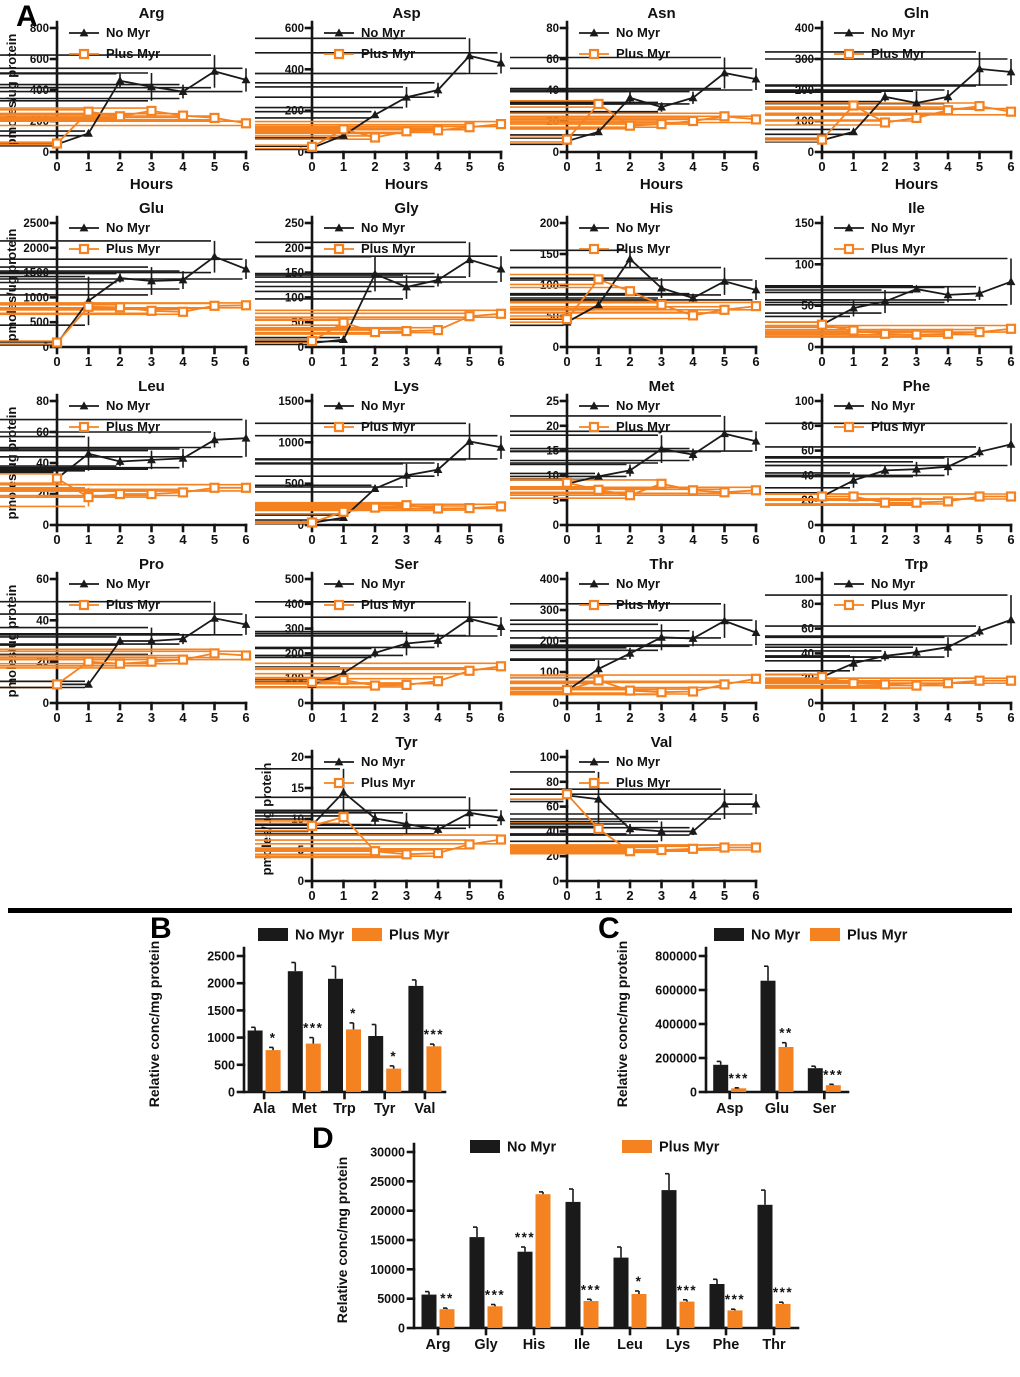  Describe the element at coordinates (556, 501) in the screenshot. I see `y-tick-label: 5` at that location.